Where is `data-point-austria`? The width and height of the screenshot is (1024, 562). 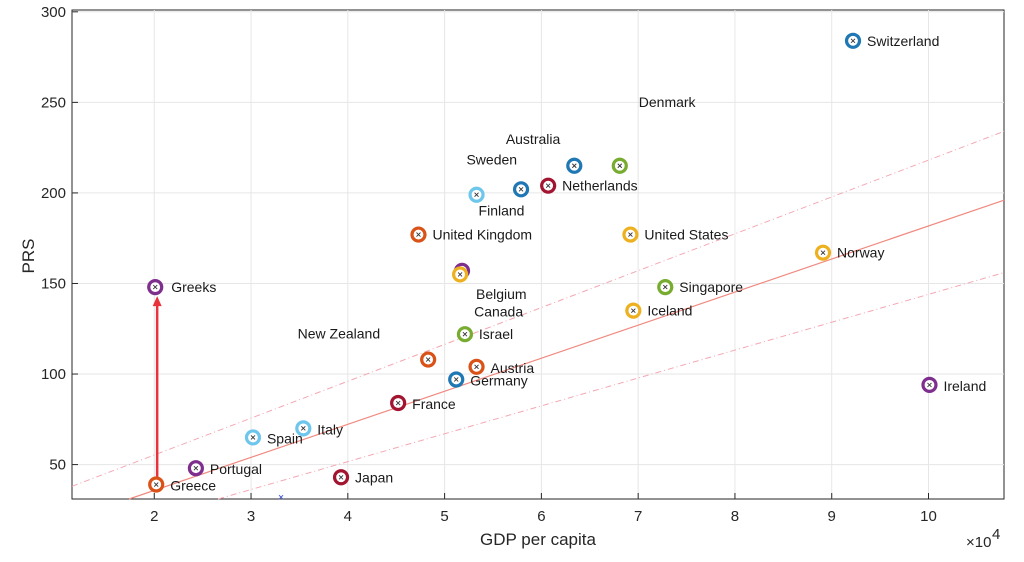 data-point-austria is located at coordinates (476, 366).